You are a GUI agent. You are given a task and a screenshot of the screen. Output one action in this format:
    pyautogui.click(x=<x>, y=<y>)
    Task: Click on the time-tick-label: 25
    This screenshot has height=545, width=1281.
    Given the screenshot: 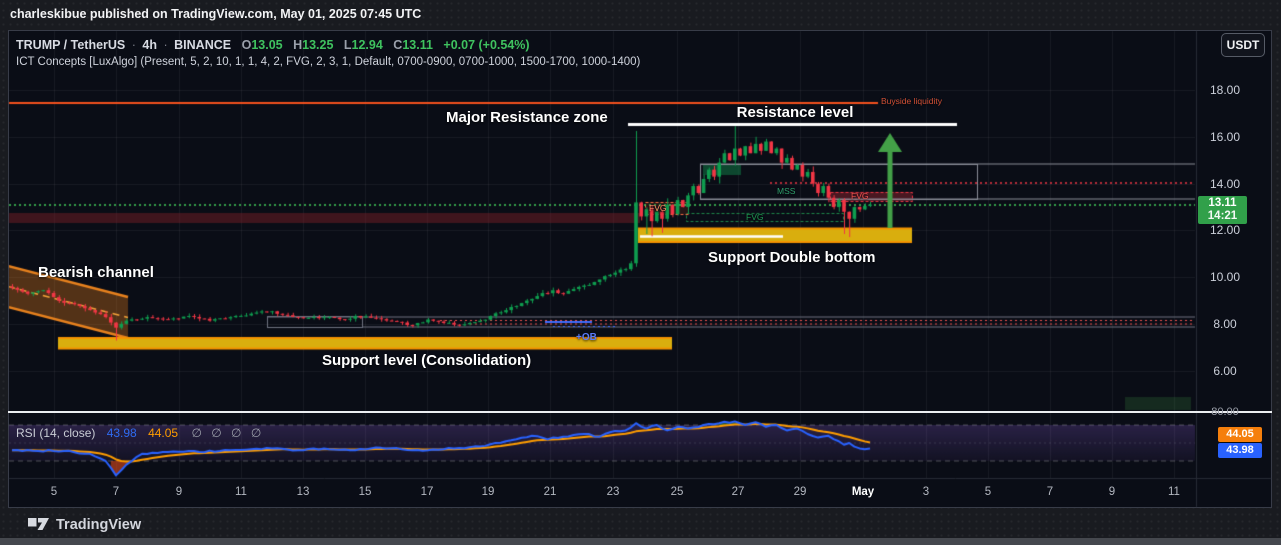 What is the action you would take?
    pyautogui.click(x=677, y=492)
    